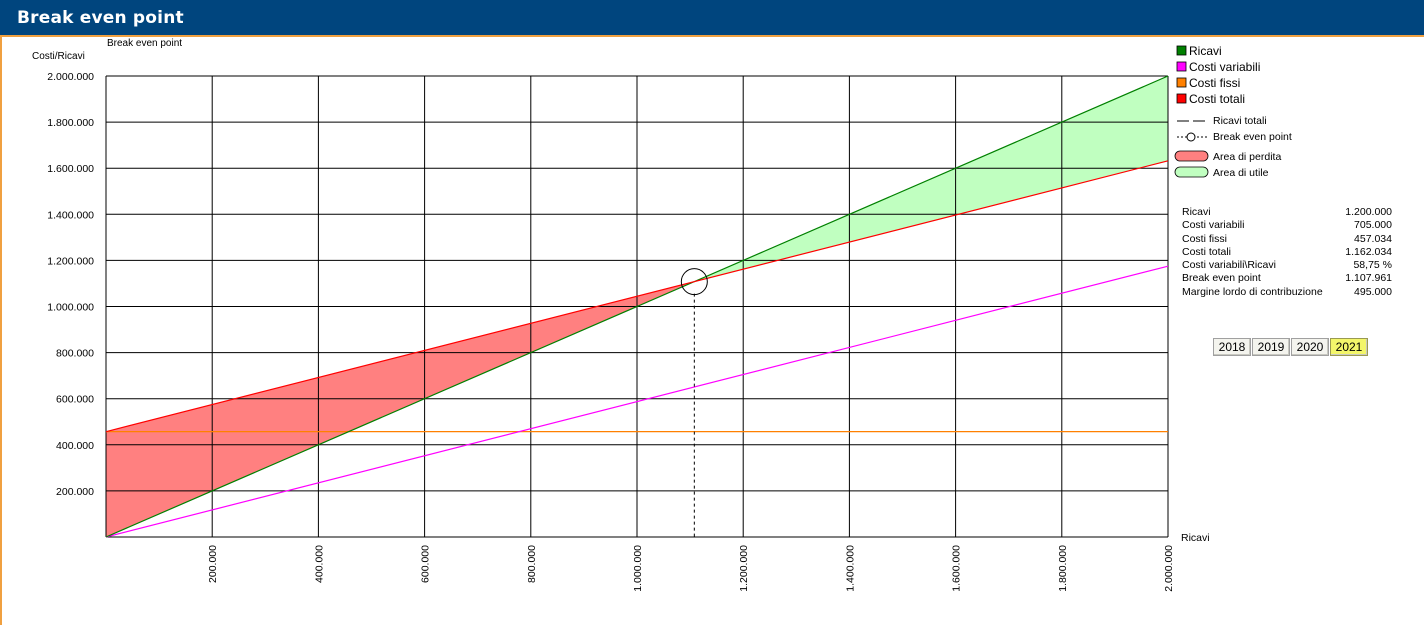 This screenshot has height=625, width=1424. What do you see at coordinates (1252, 137) in the screenshot?
I see `legend-label: Break even point` at bounding box center [1252, 137].